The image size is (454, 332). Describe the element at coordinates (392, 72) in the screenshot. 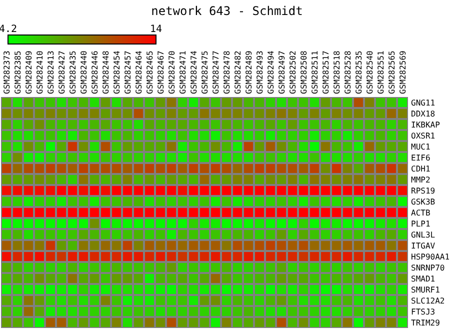

I see `x-tick-label: GSM282565` at that location.